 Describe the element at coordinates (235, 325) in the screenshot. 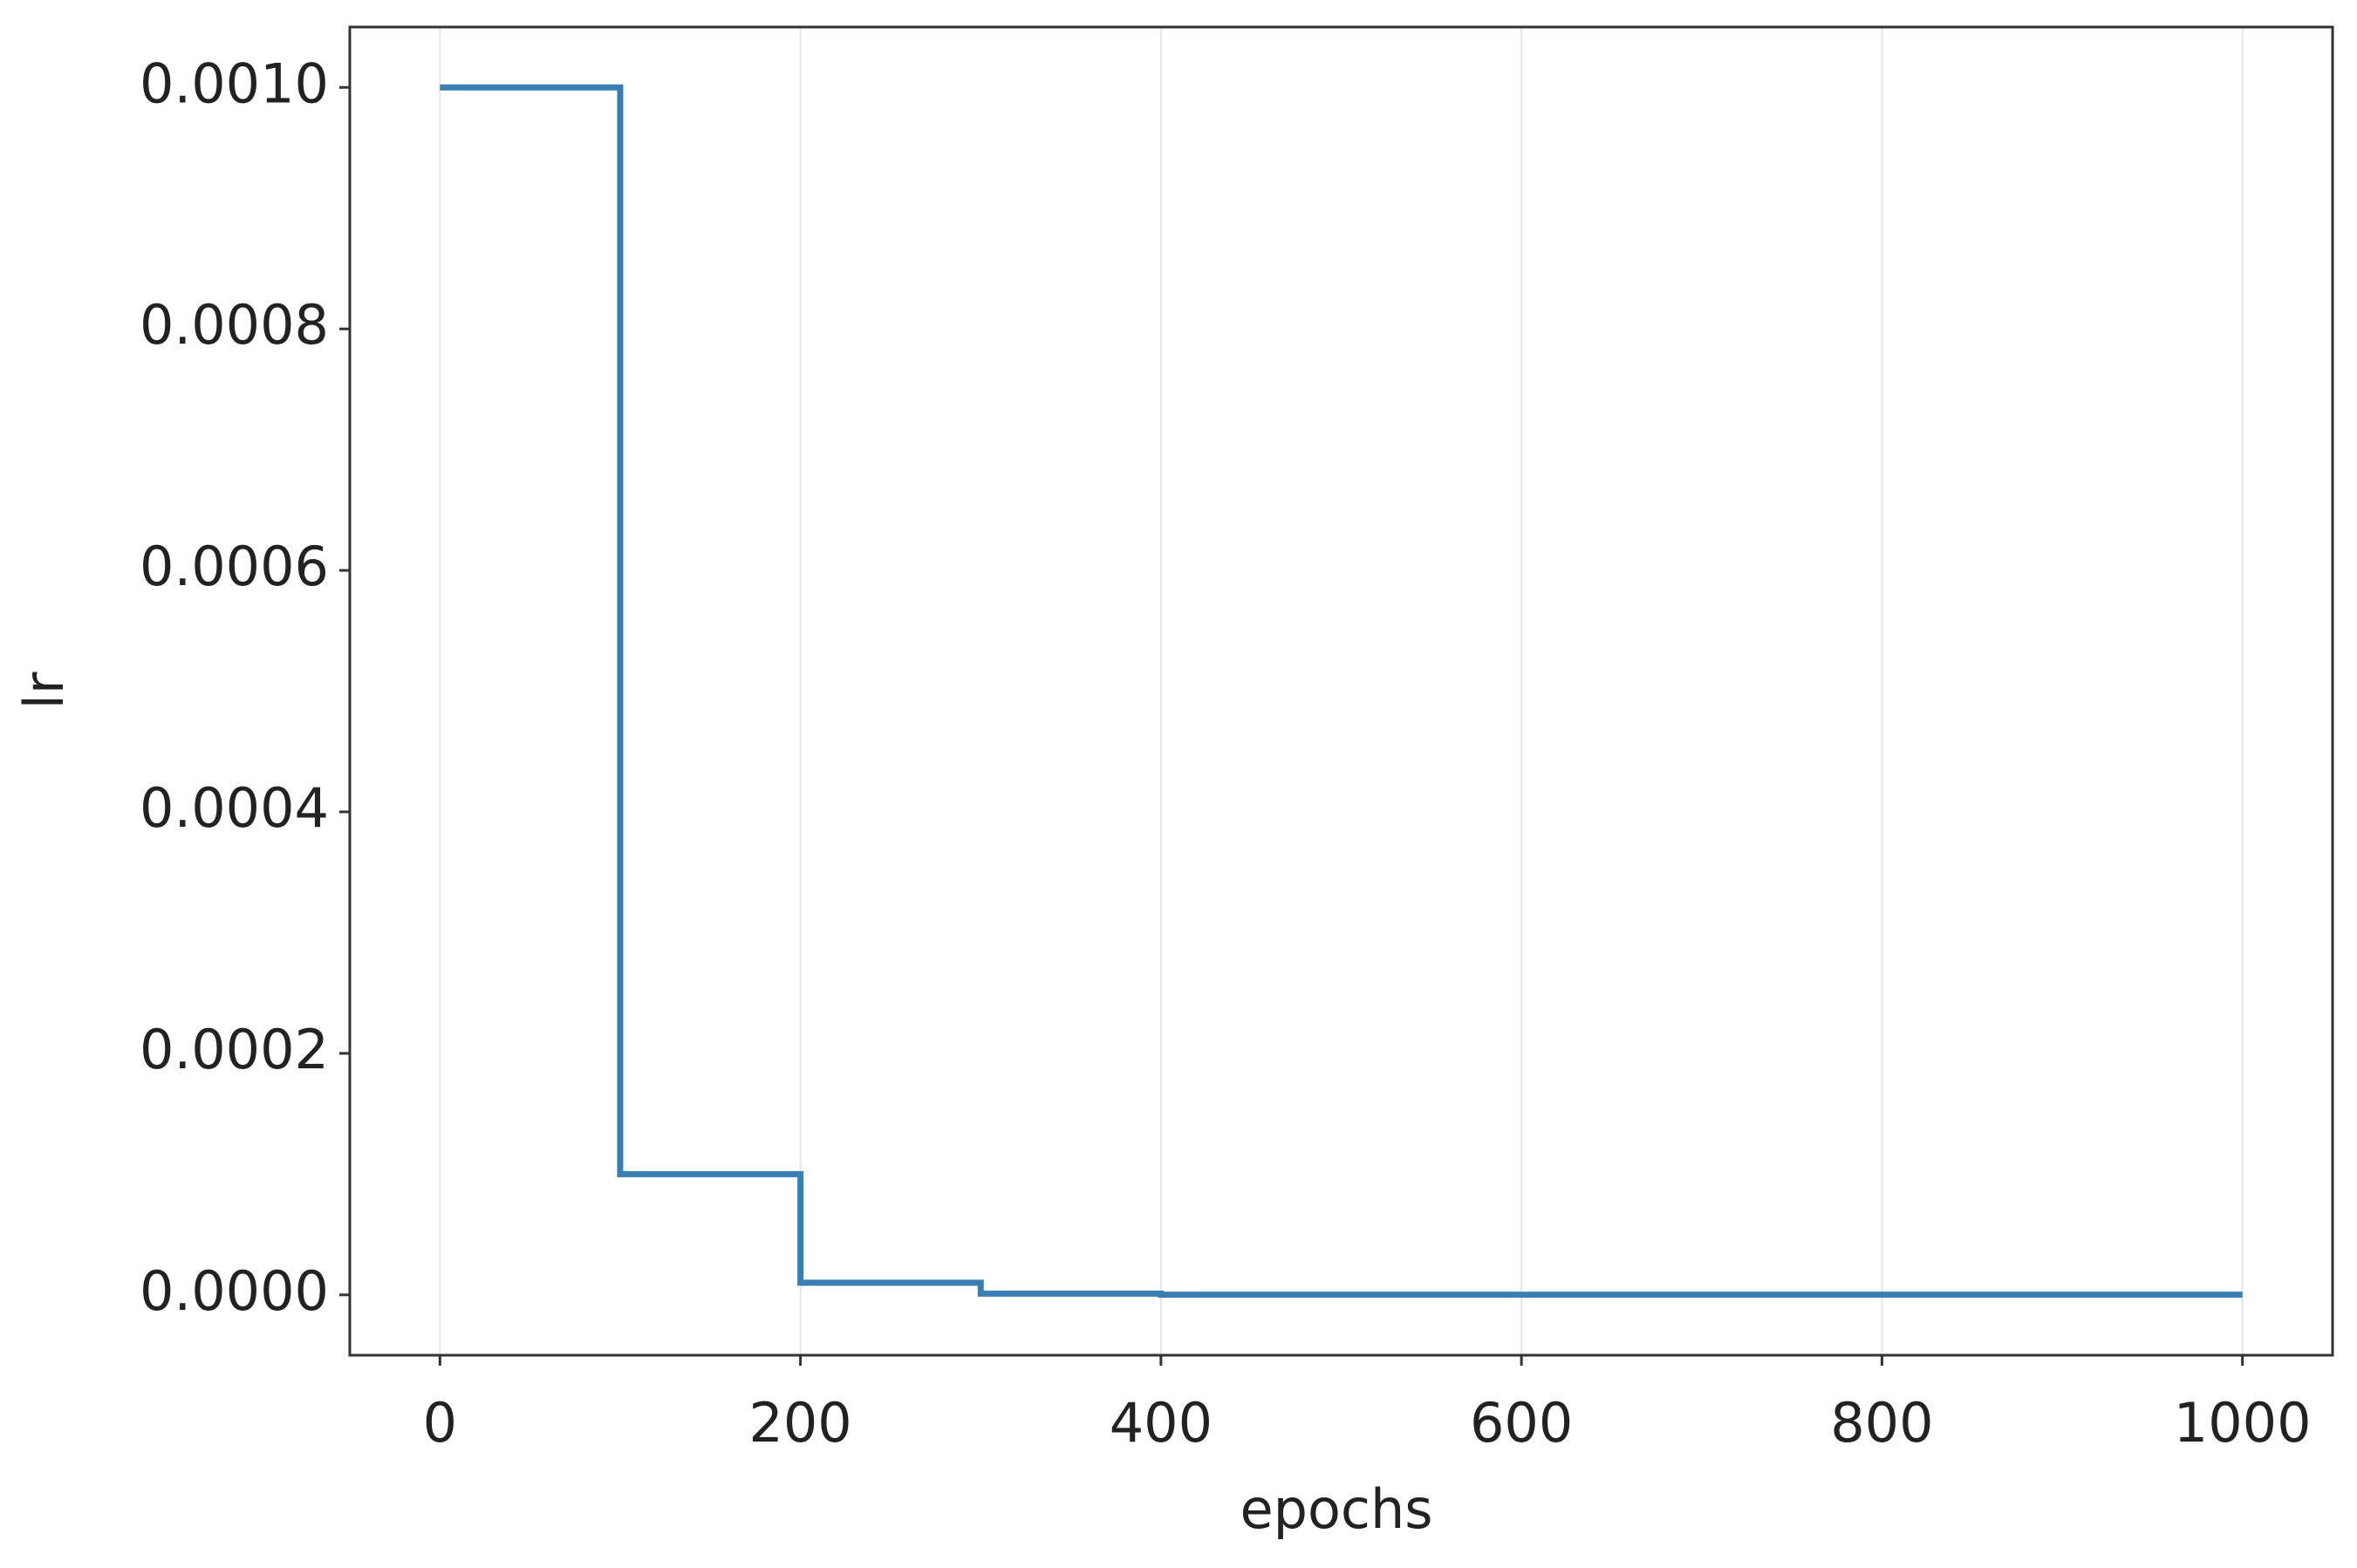

I see `y-tick-label: 0.0008` at that location.